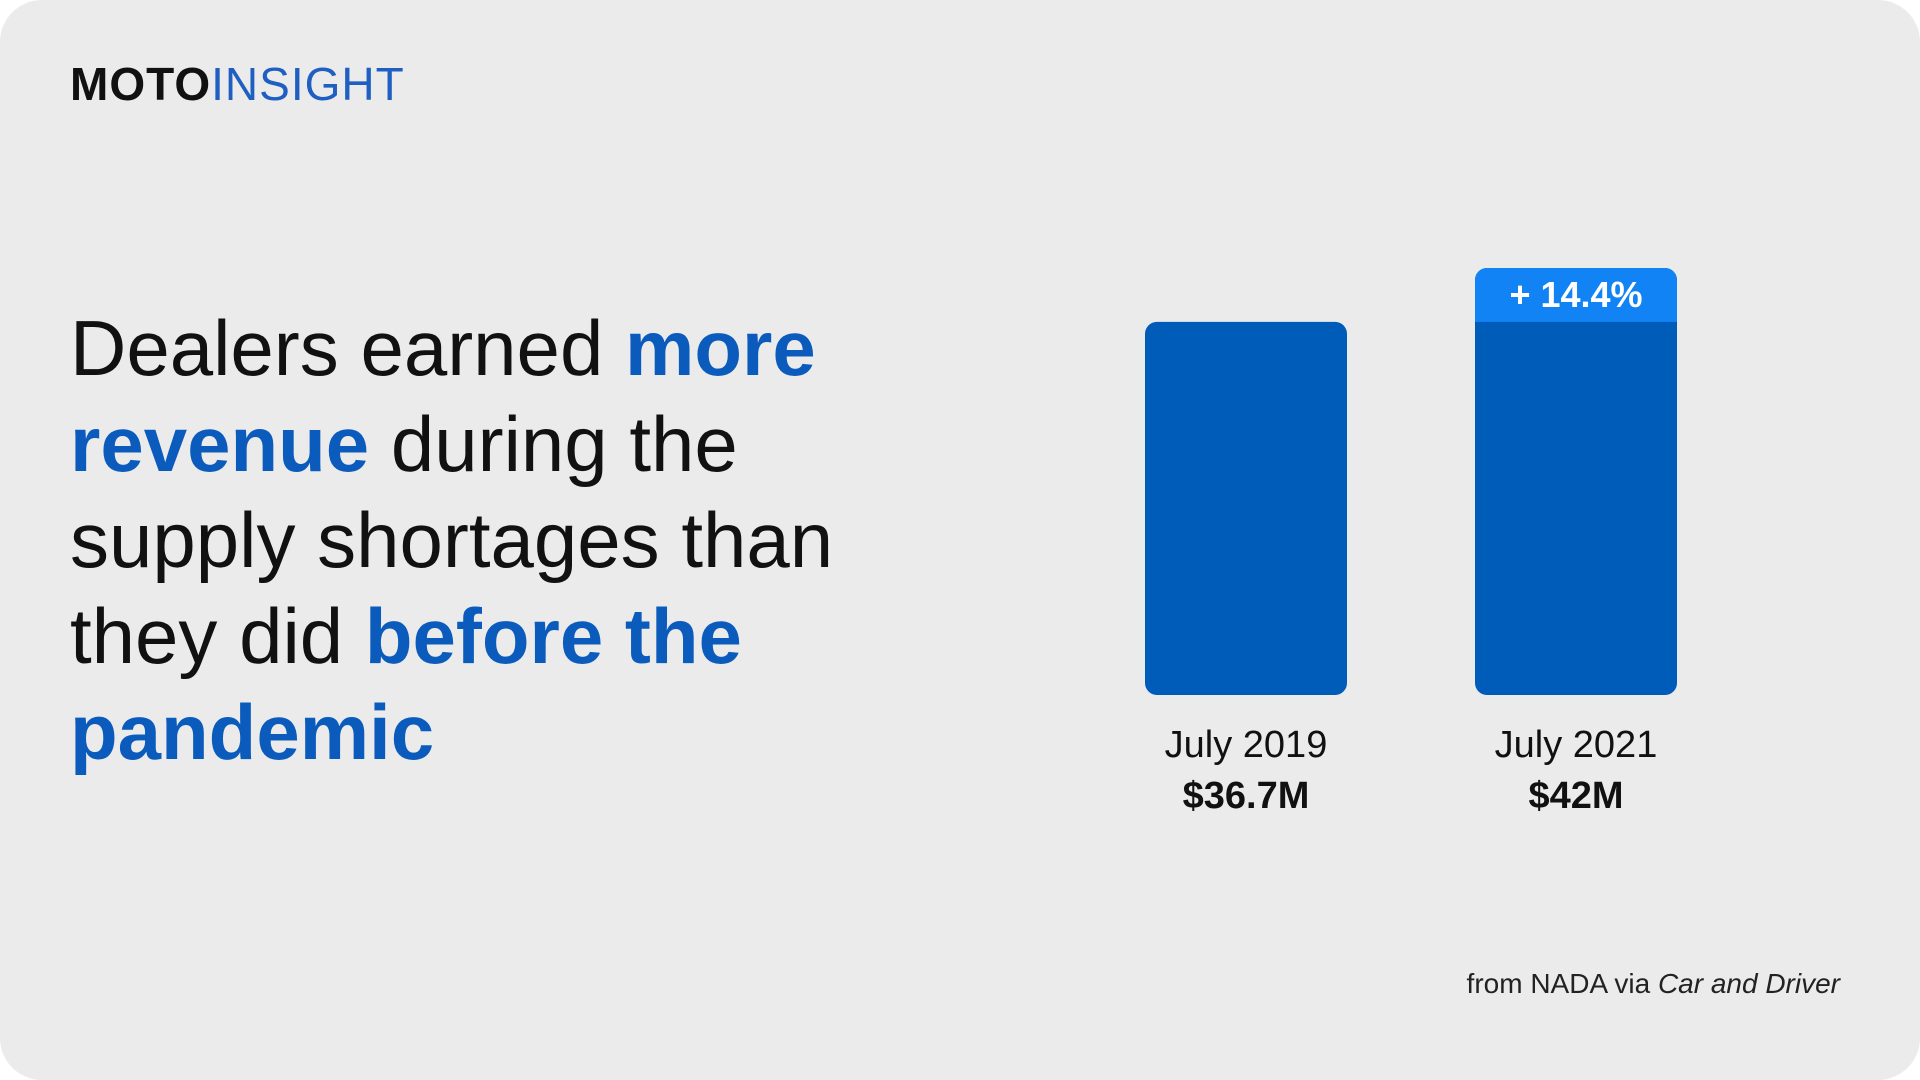 This screenshot has width=1920, height=1080. Describe the element at coordinates (308, 84) in the screenshot. I see `logo-insight-text: INSIGHT` at that location.